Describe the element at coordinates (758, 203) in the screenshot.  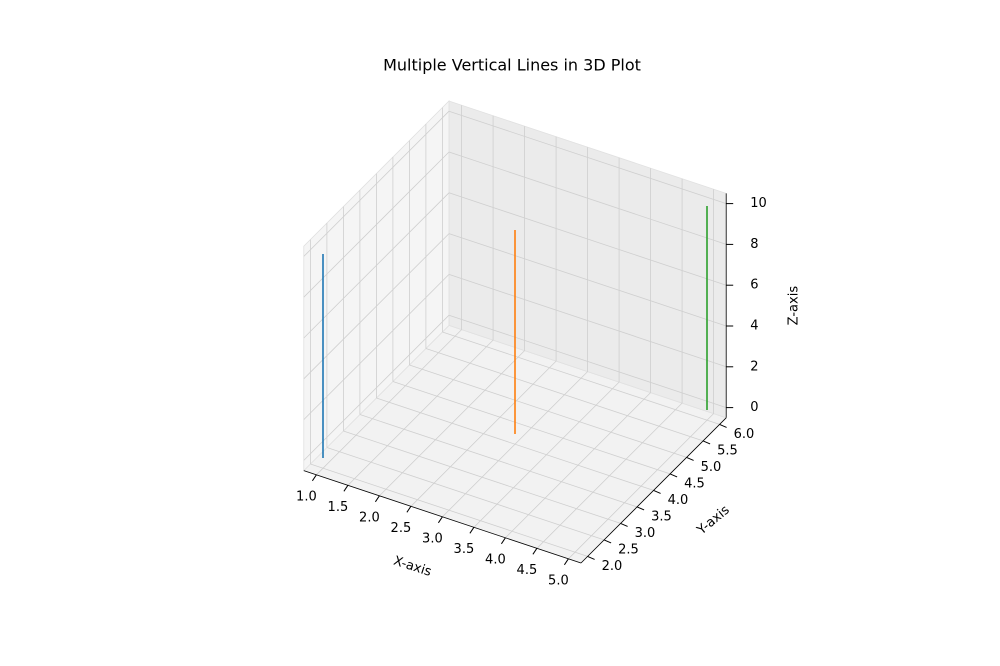
I see `z-tick-label: 10` at that location.